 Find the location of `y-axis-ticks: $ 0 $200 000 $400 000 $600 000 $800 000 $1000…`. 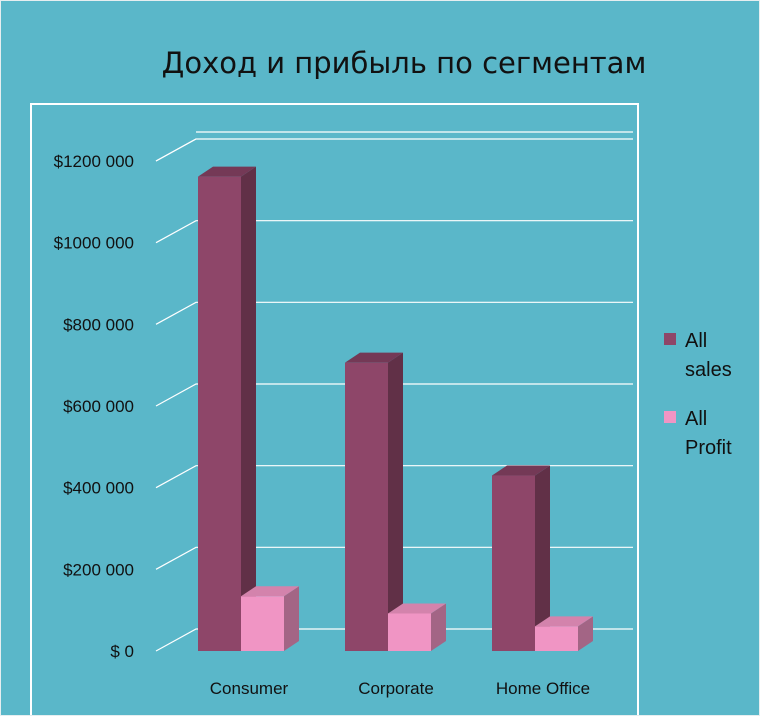

y-axis-ticks: $ 0 $200 000 $400 000 $600 000 $800 000 $1000… is located at coordinates (94, 406).